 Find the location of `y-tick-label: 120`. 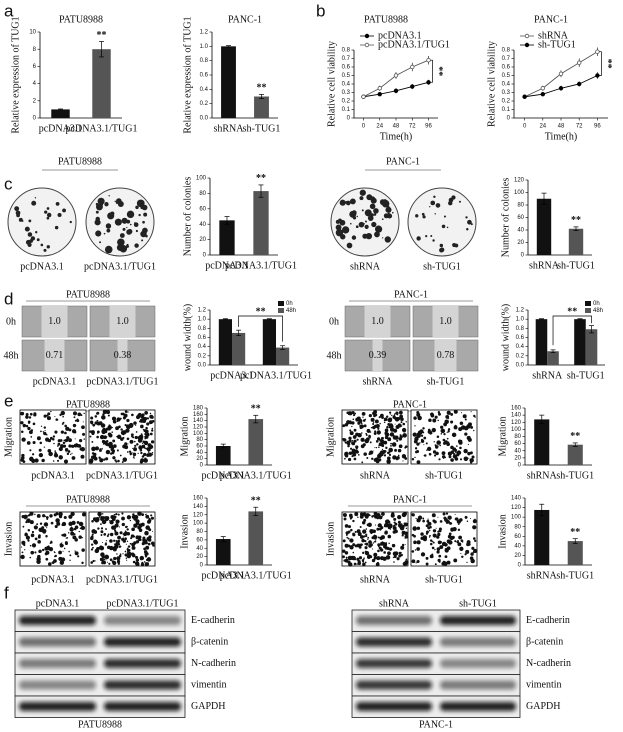

y-tick-label: 120 is located at coordinates (198, 515).